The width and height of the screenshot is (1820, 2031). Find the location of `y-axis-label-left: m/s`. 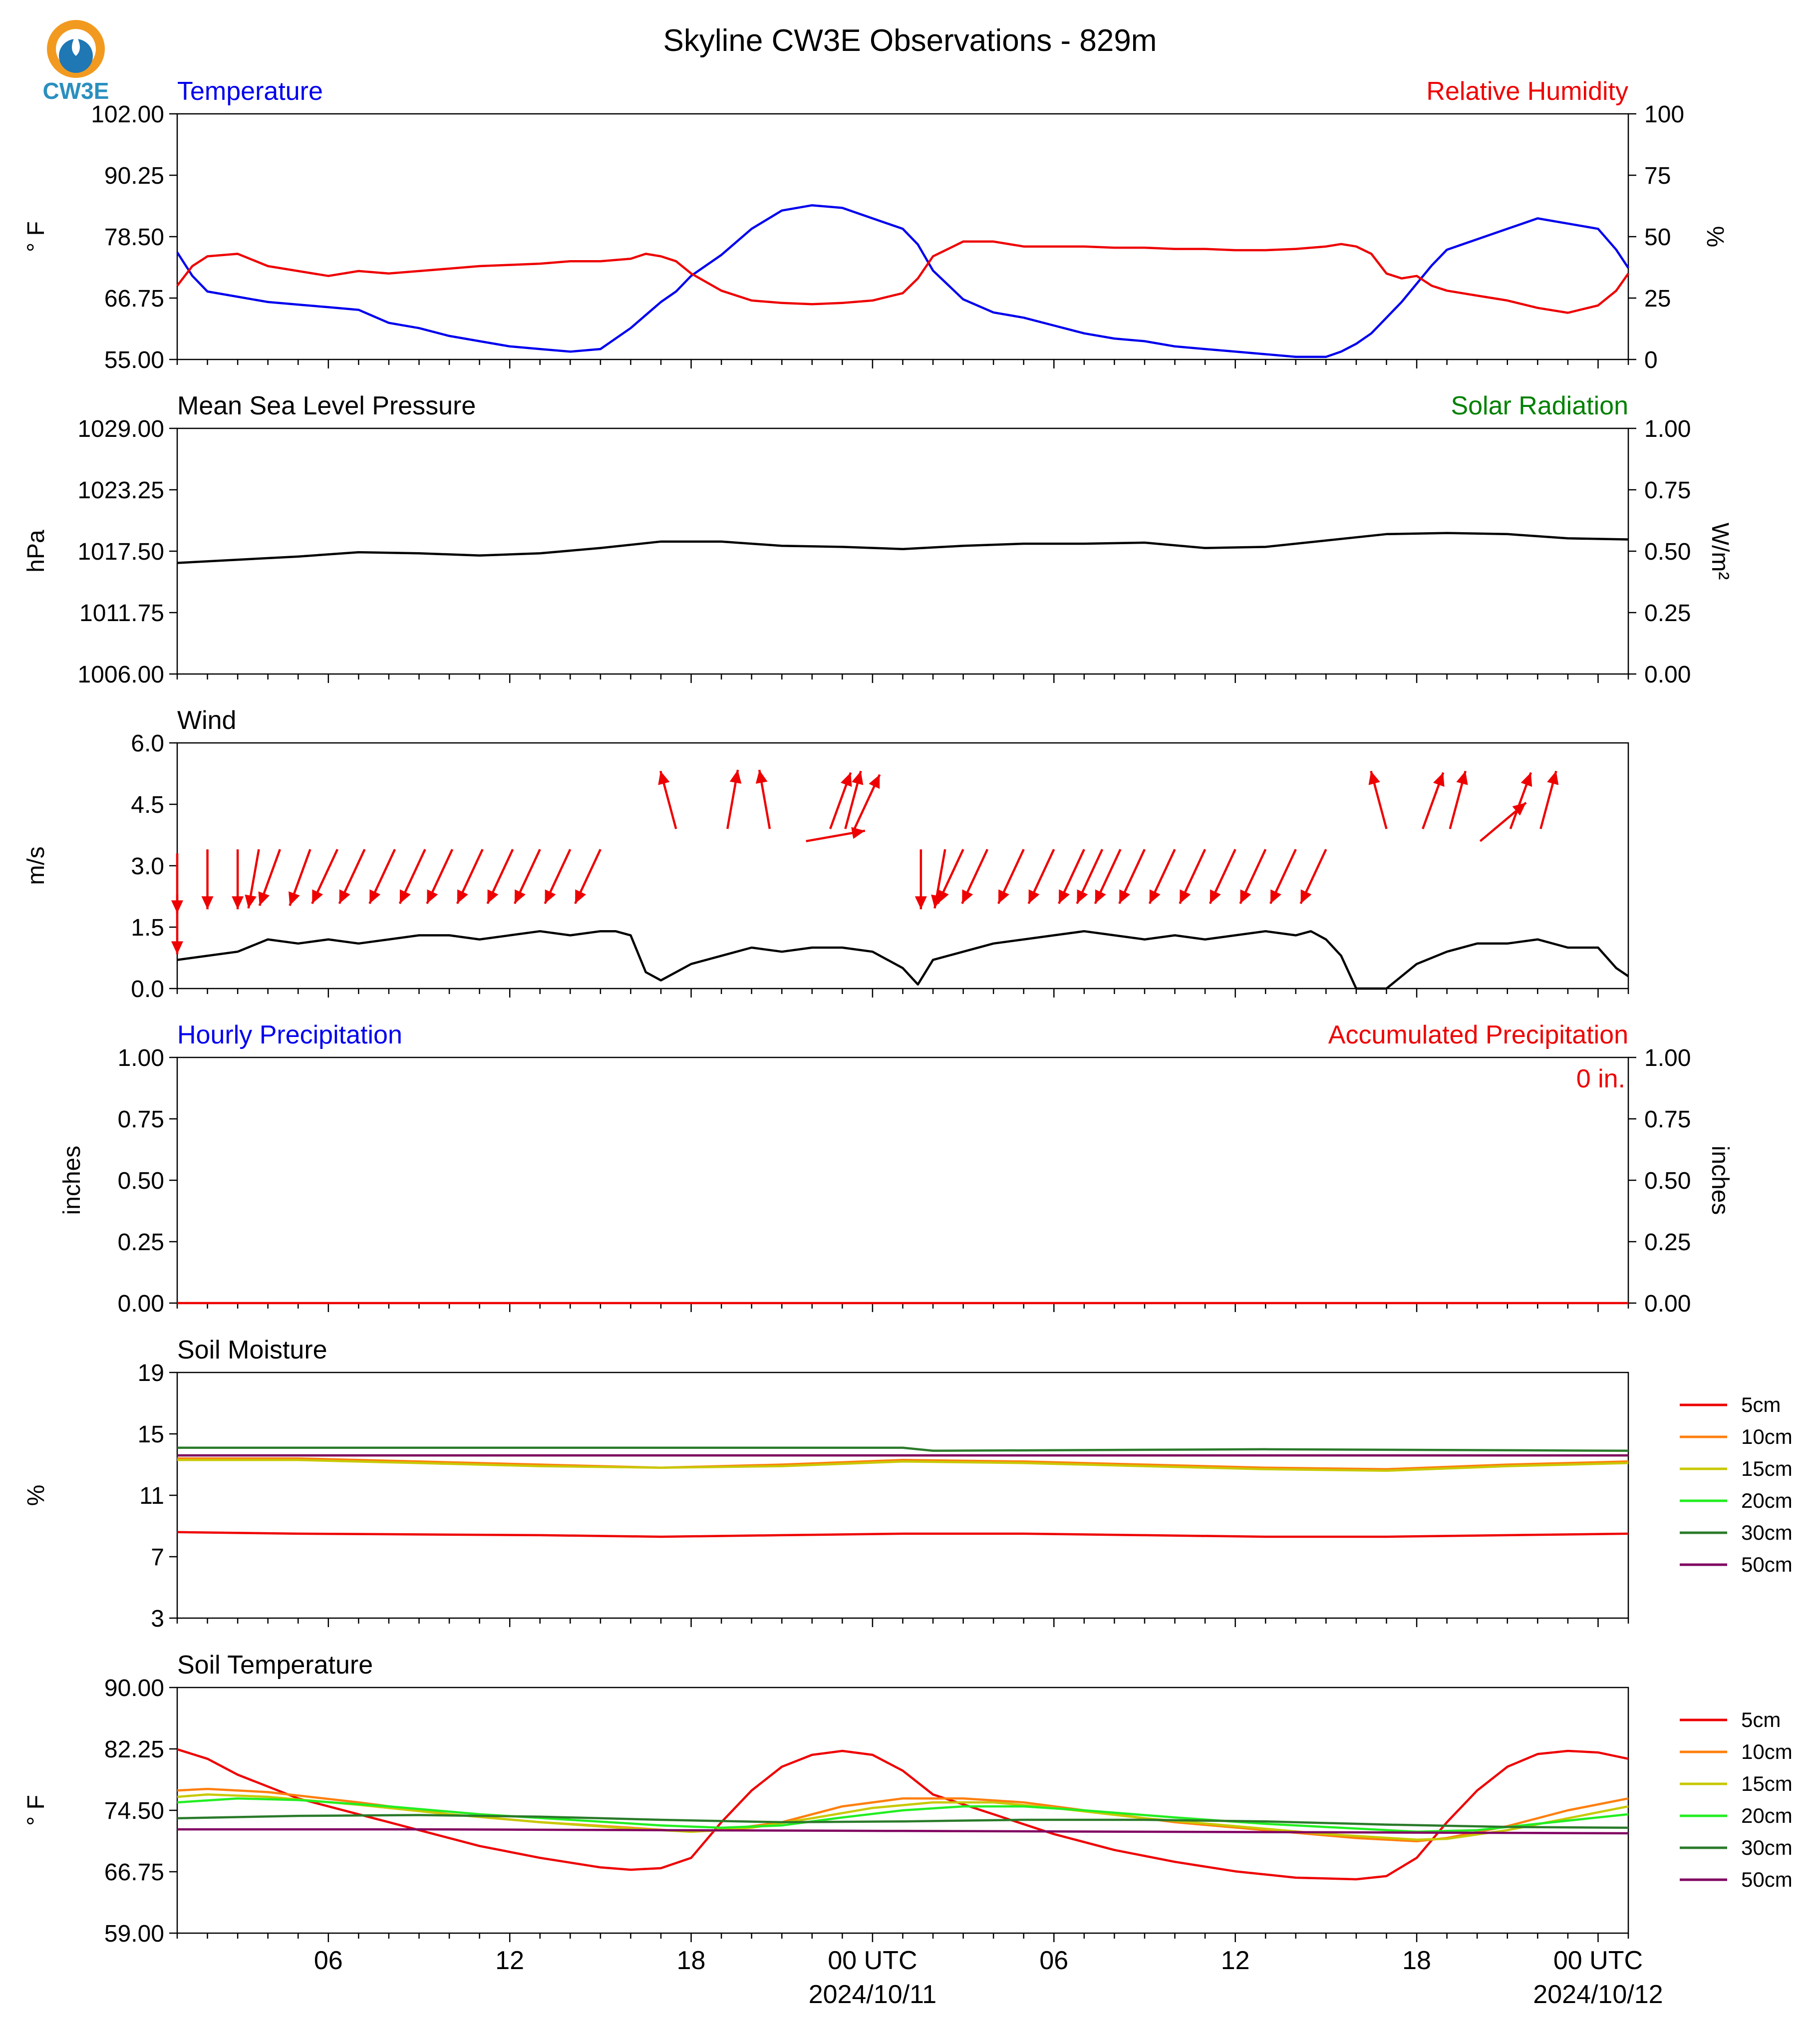

y-axis-label-left: m/s is located at coordinates (36, 866).